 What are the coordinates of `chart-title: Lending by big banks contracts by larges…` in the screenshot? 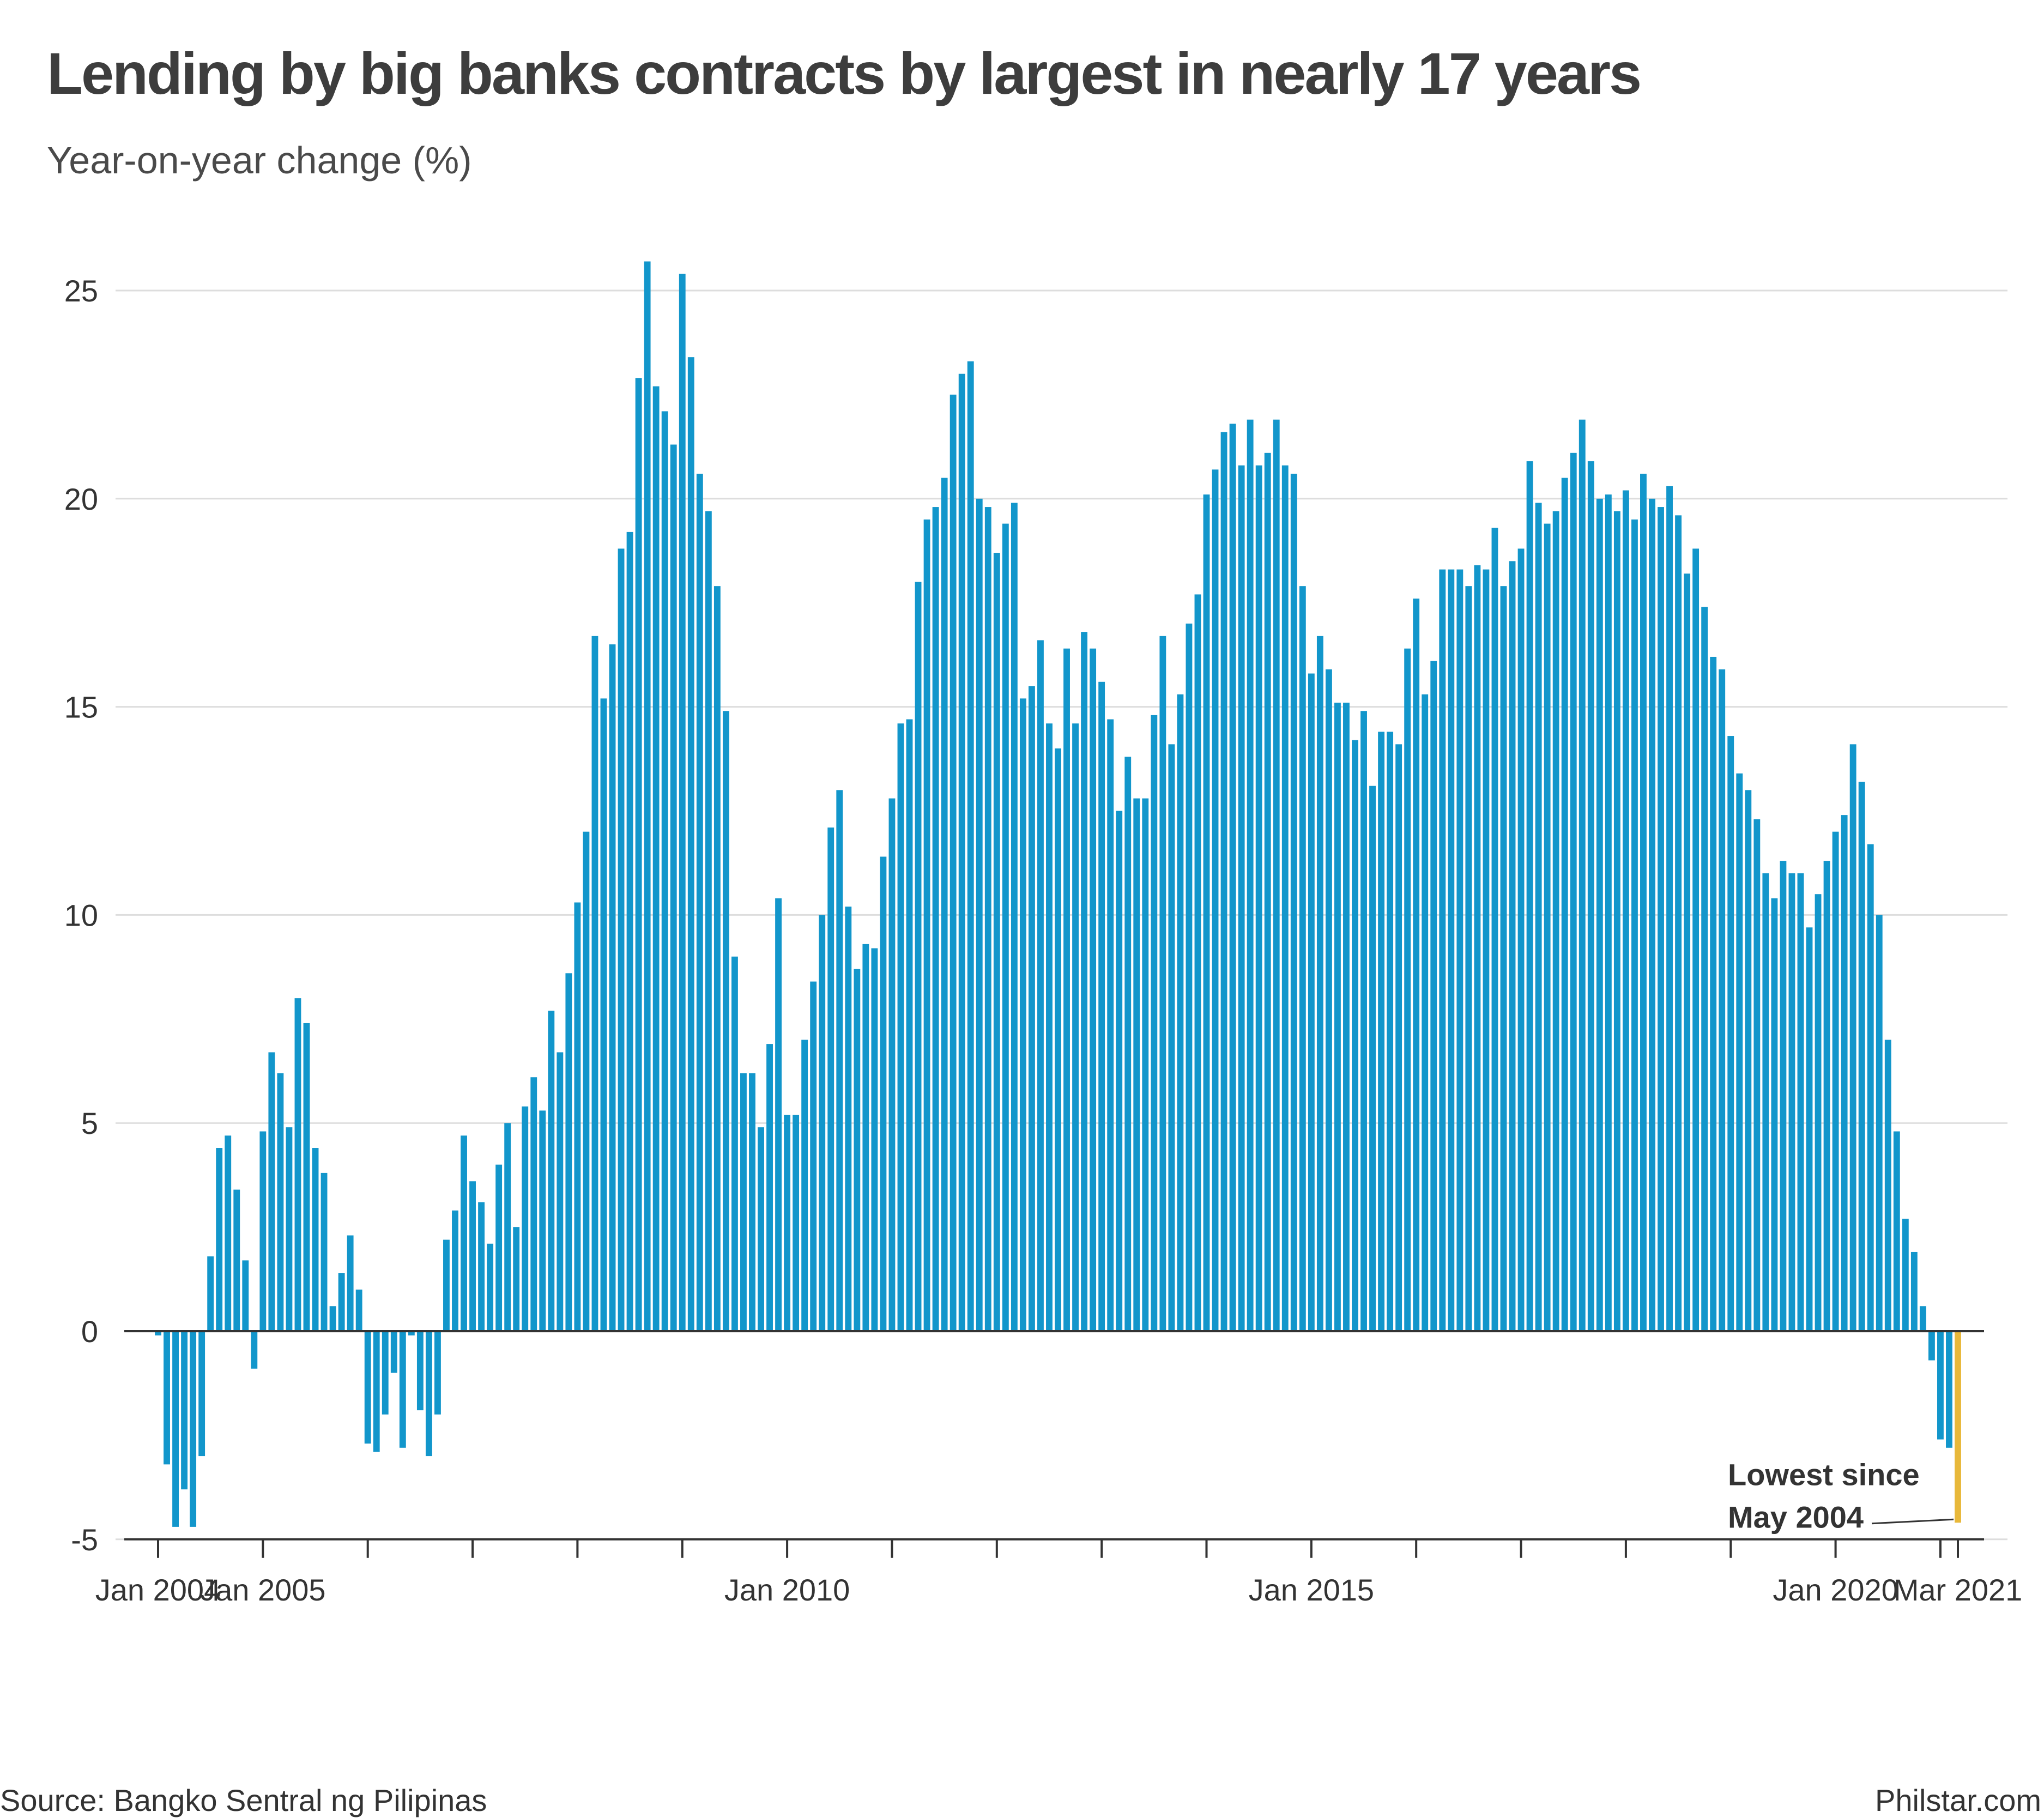 It's located at (845, 73).